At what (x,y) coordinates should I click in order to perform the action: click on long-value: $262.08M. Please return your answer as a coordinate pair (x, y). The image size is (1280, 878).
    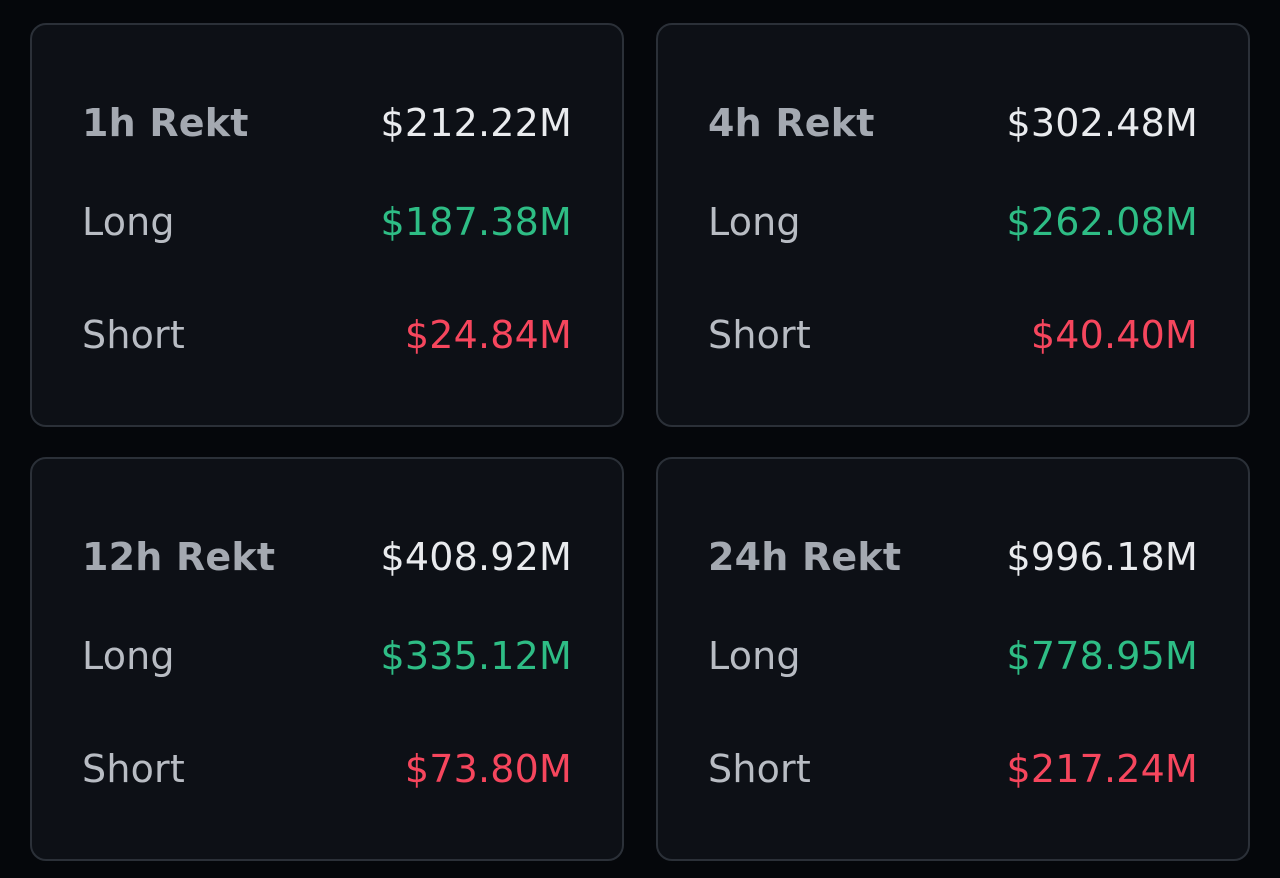
    Looking at the image, I should click on (1102, 221).